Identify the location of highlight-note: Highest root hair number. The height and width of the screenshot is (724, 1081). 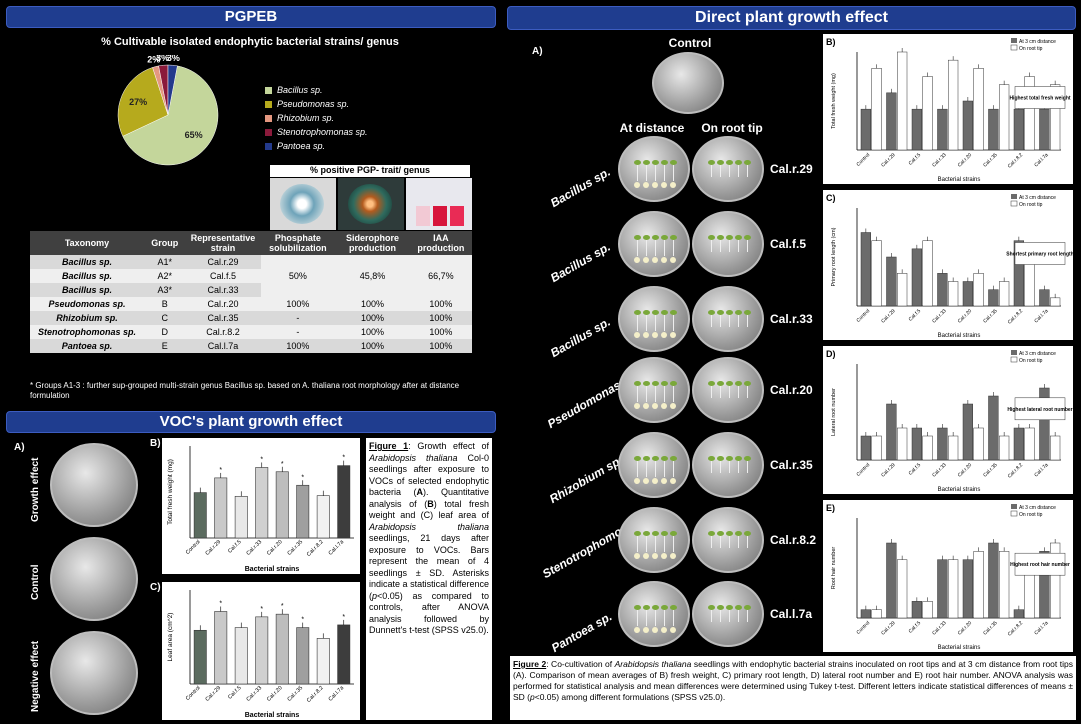
(1040, 565).